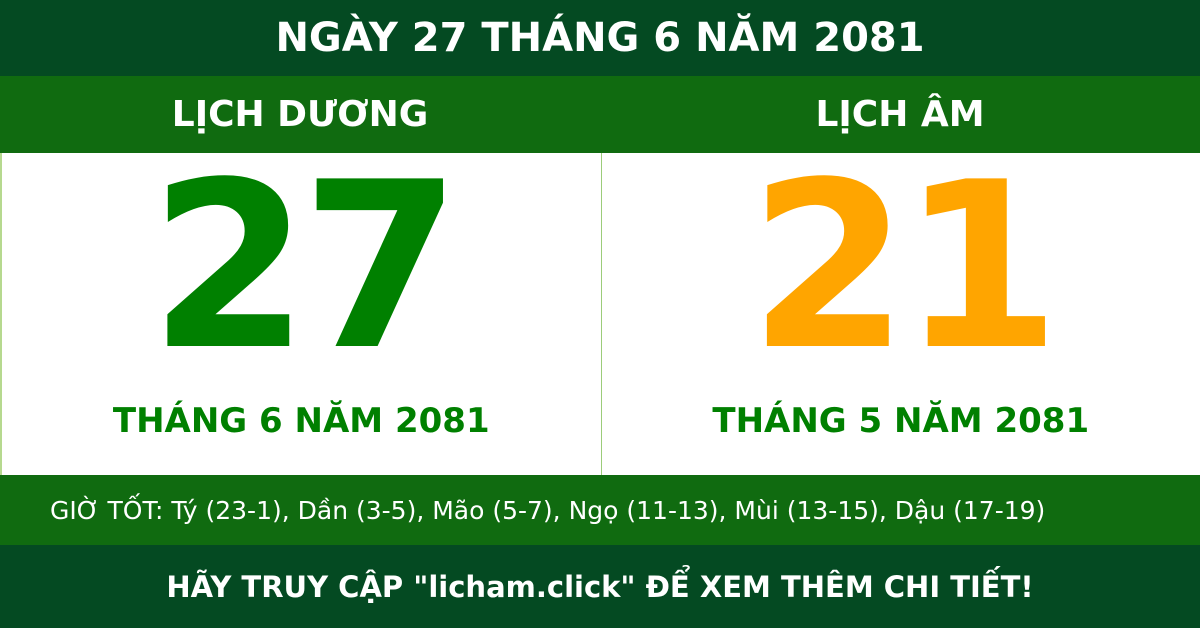 The height and width of the screenshot is (628, 1200). Describe the element at coordinates (901, 421) in the screenshot. I see `lunar-month-year: THÁNG 5 NĂM 2081` at that location.